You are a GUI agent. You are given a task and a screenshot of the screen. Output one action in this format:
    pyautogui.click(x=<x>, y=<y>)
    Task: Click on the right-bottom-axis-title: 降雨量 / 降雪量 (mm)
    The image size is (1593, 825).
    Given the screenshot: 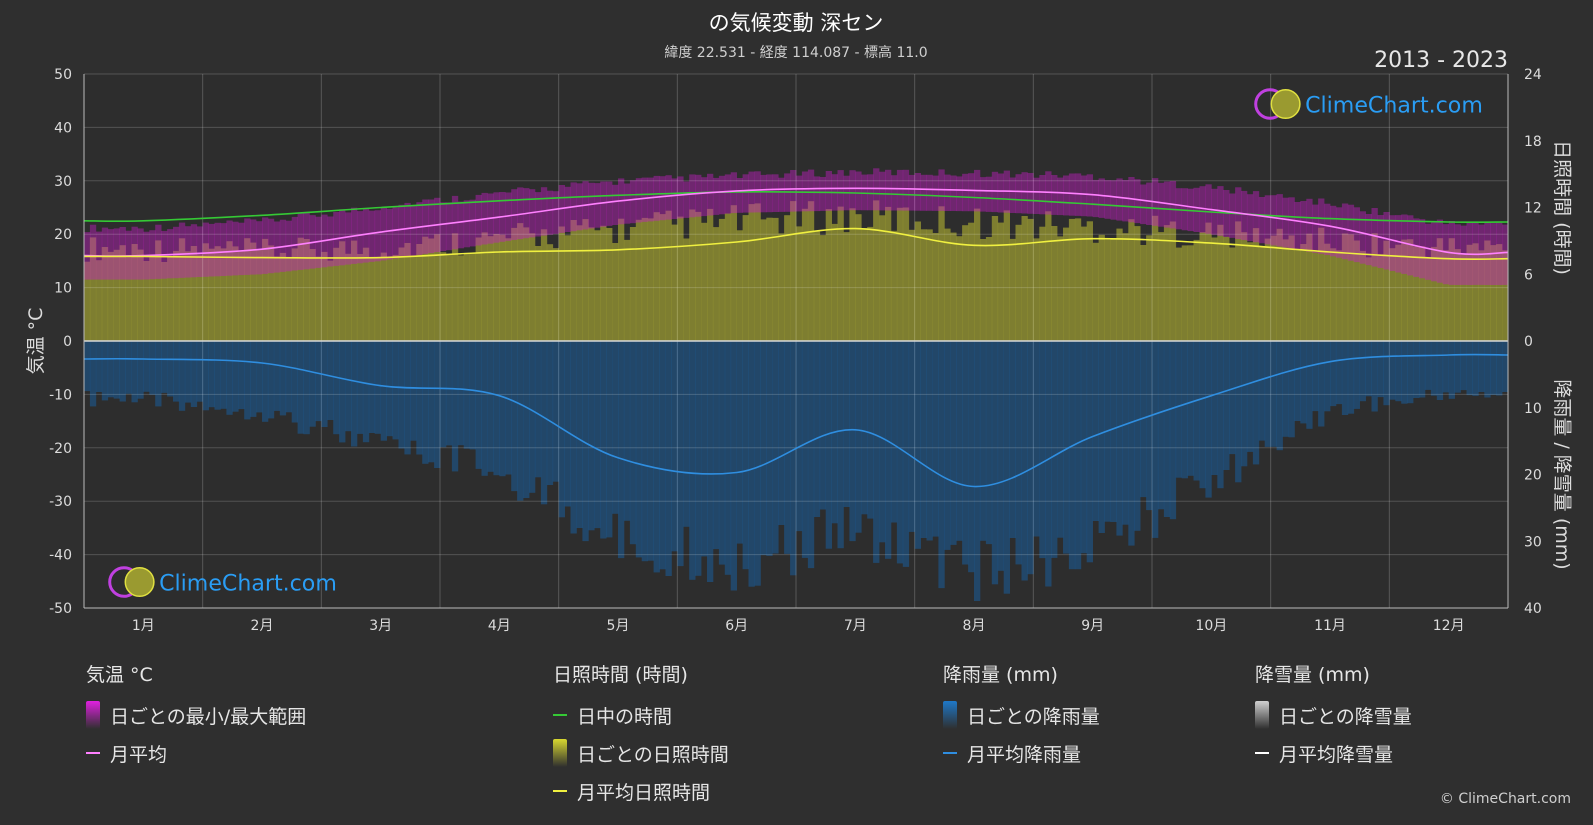 What is the action you would take?
    pyautogui.click(x=1562, y=474)
    